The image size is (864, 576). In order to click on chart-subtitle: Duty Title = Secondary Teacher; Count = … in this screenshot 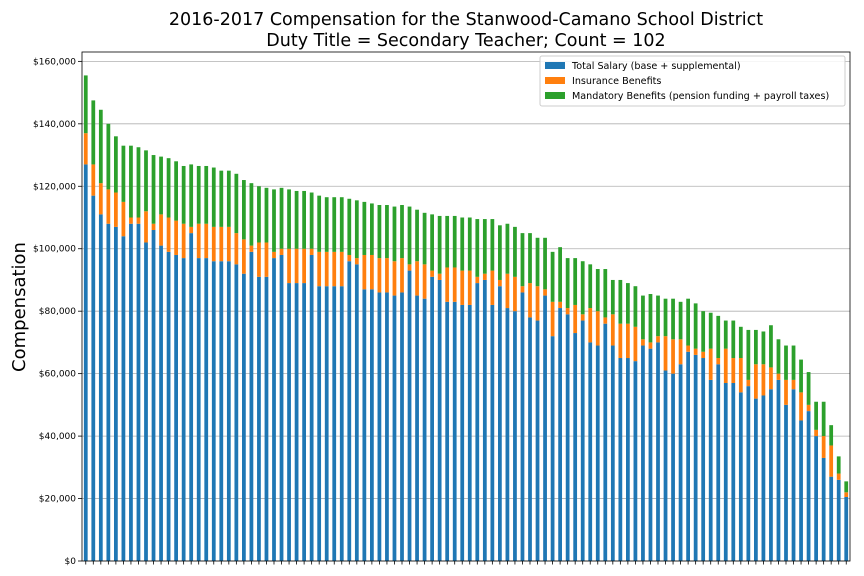, I will do `click(465, 41)`.